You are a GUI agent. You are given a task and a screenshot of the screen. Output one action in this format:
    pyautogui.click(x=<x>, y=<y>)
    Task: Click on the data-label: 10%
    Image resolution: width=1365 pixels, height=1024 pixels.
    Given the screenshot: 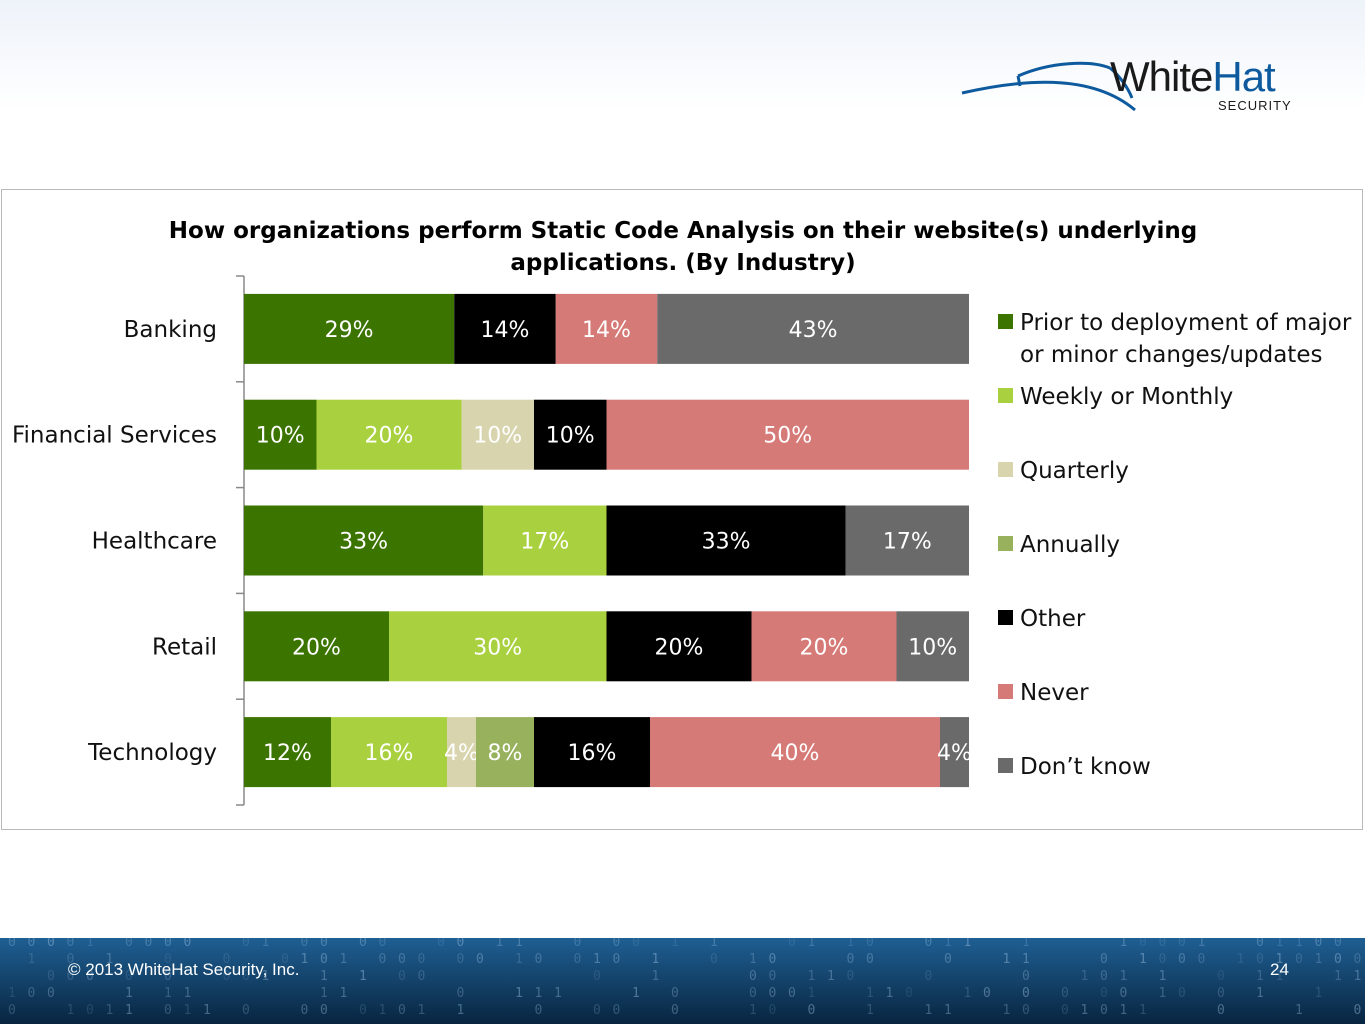 What is the action you would take?
    pyautogui.click(x=497, y=436)
    